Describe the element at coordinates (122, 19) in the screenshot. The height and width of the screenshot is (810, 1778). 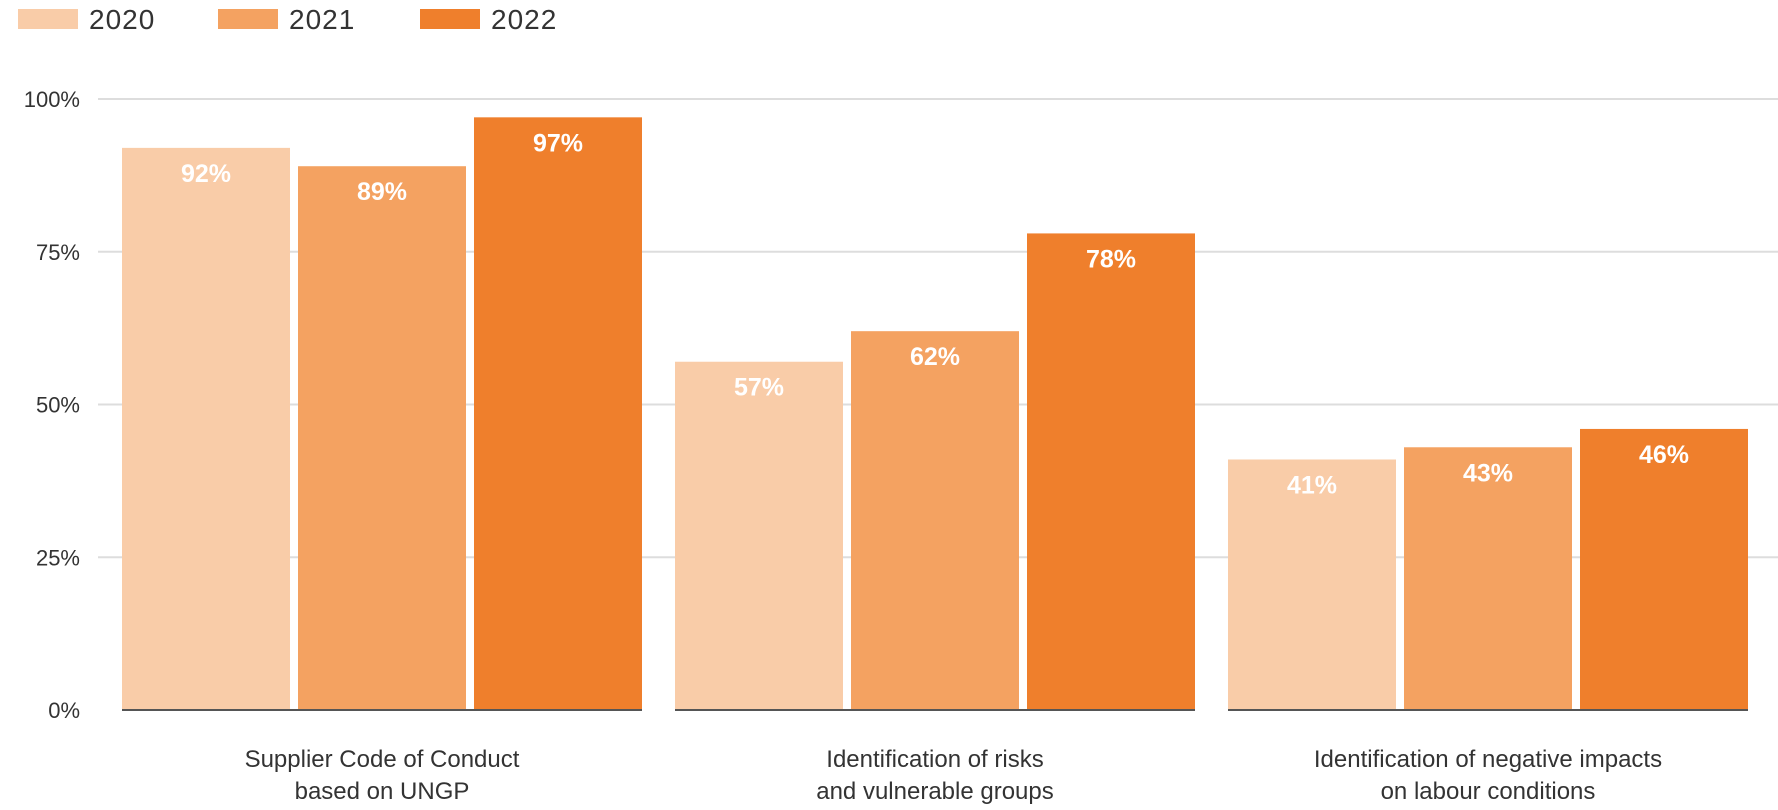
I see `legend-label-2020: 2020` at that location.